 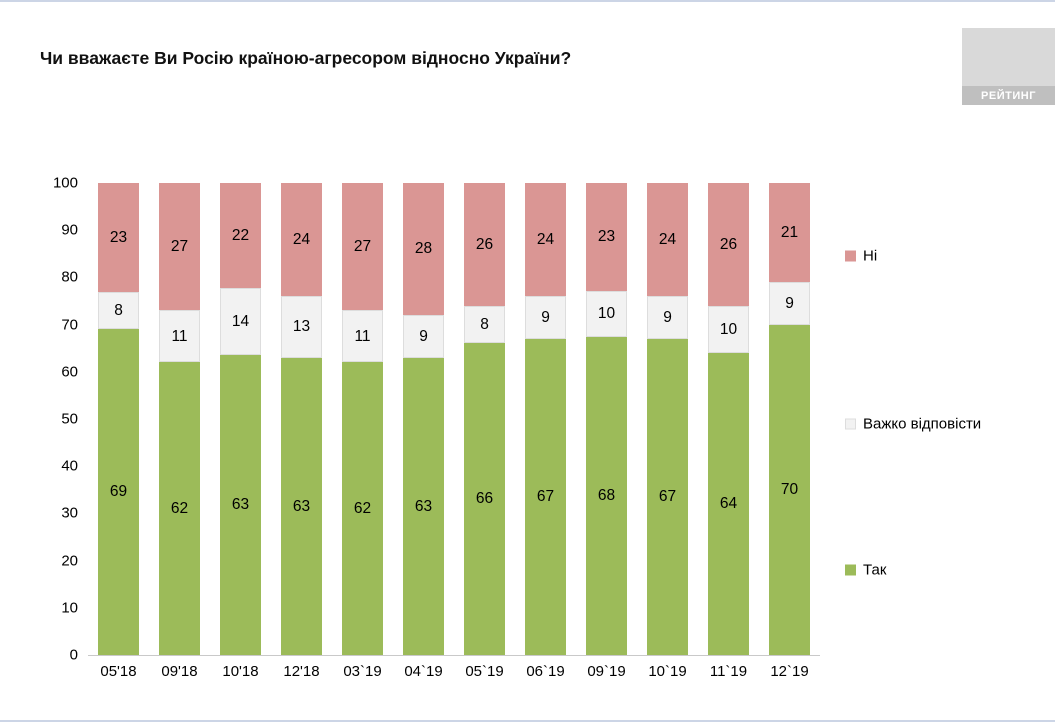 What do you see at coordinates (69, 277) in the screenshot?
I see `y-axis-tick-label: 80` at bounding box center [69, 277].